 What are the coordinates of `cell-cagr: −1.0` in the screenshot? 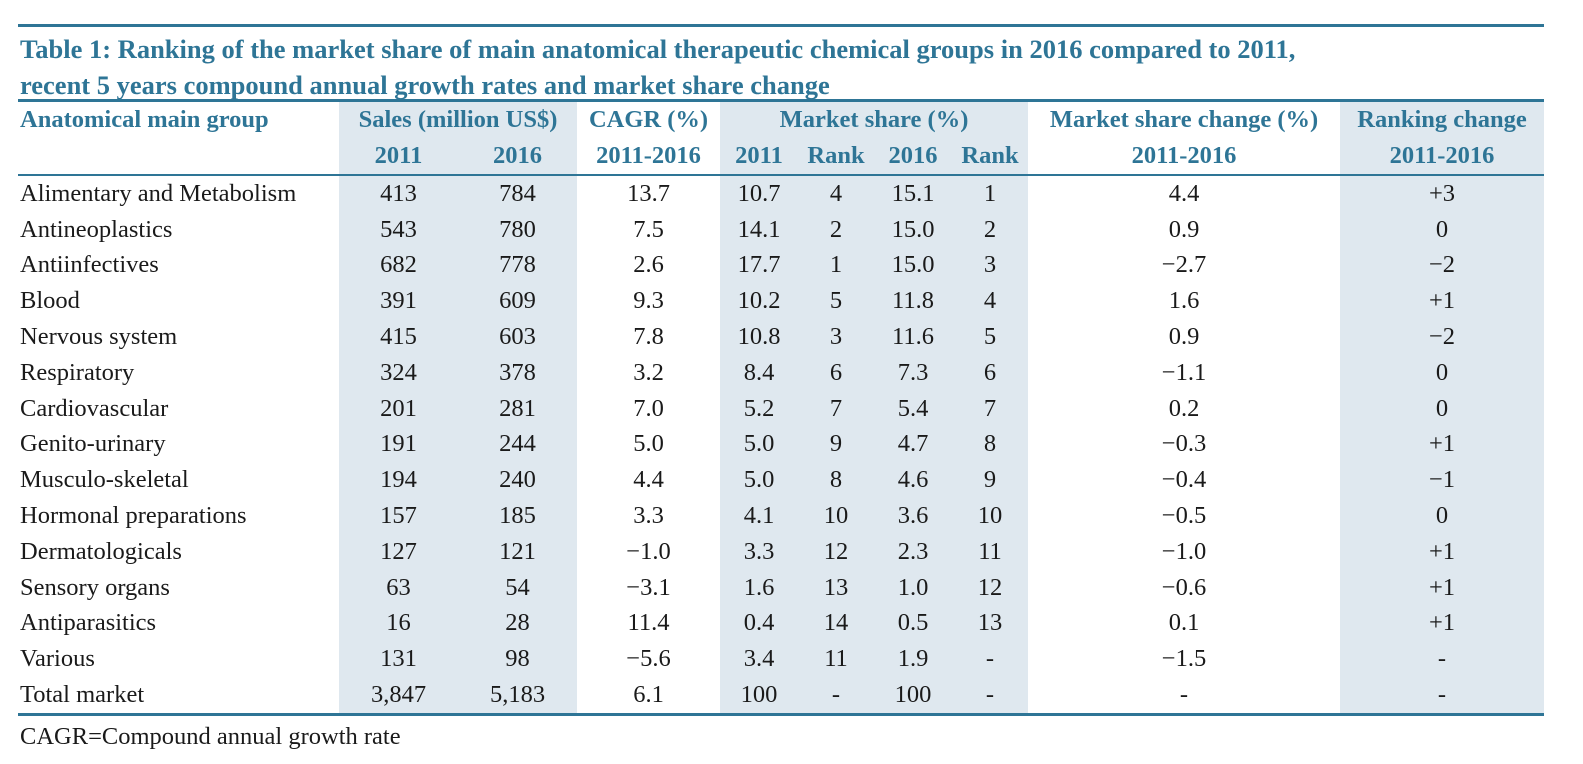 It's located at (648, 551).